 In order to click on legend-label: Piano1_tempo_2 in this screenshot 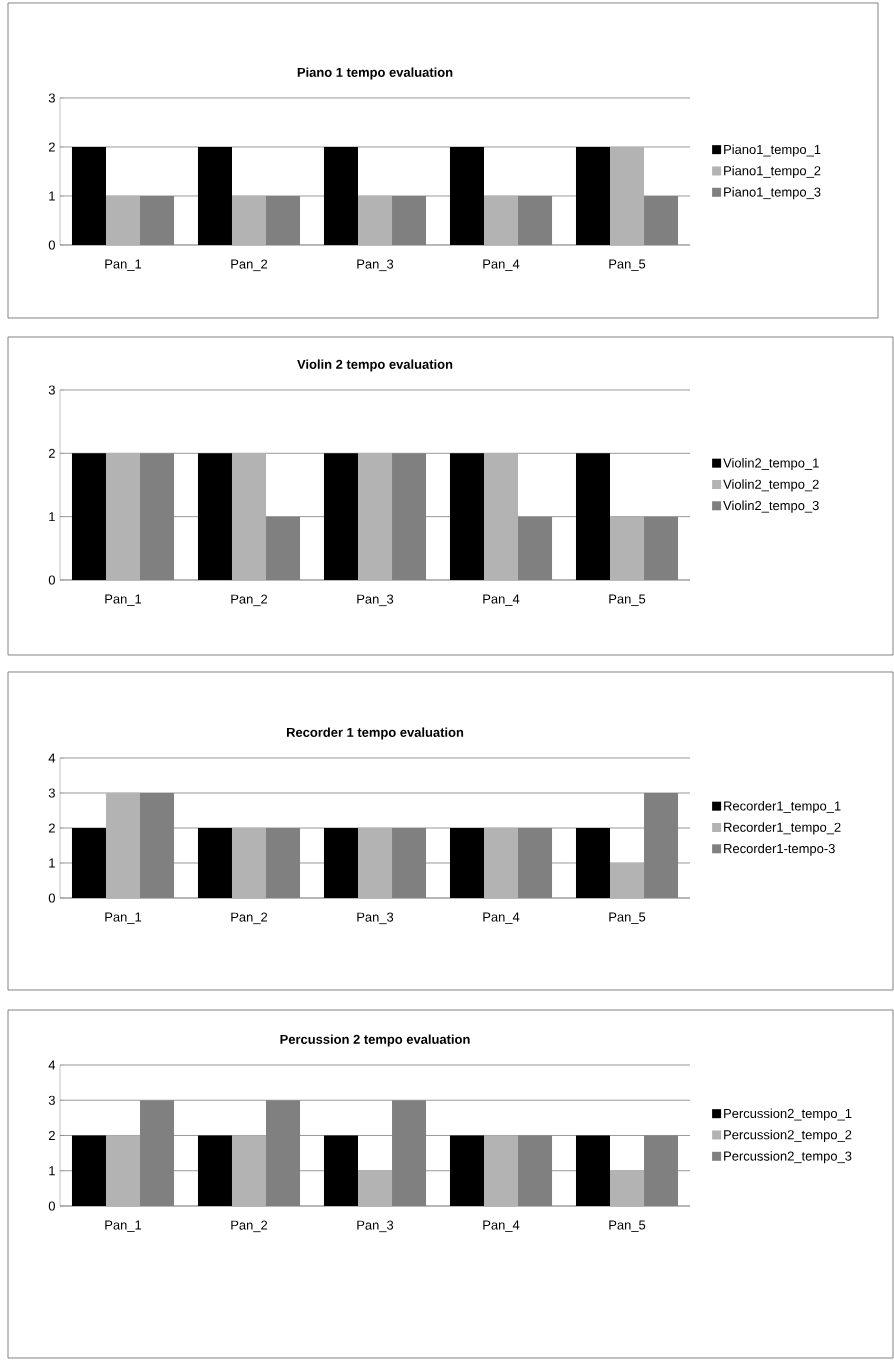, I will do `click(772, 171)`.